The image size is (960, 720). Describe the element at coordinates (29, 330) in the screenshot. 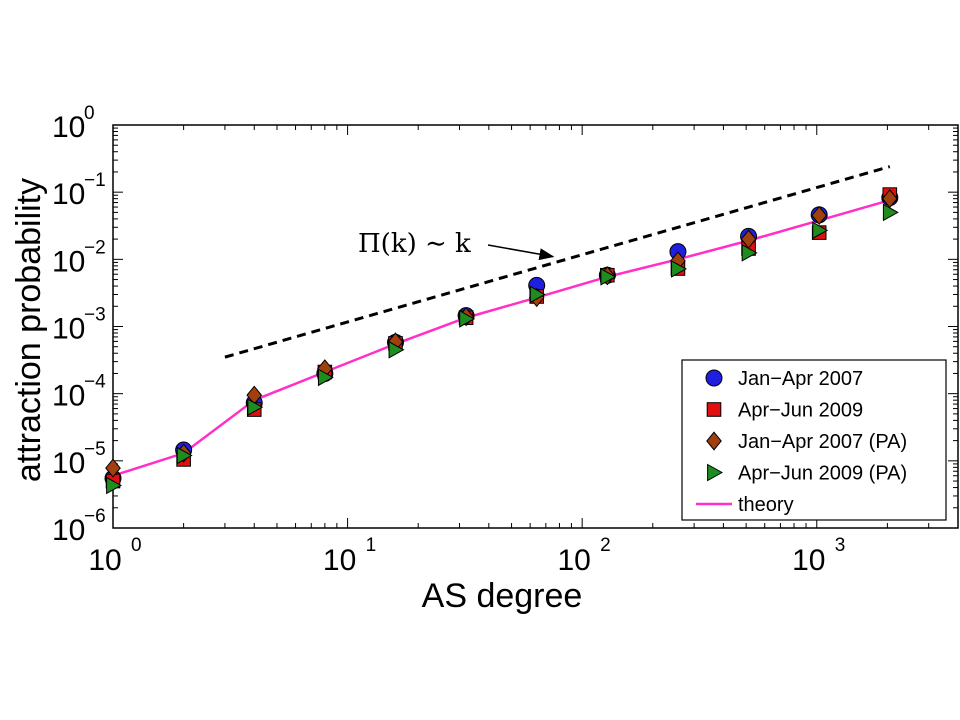

I see `y-axis-label: attraction probability` at that location.